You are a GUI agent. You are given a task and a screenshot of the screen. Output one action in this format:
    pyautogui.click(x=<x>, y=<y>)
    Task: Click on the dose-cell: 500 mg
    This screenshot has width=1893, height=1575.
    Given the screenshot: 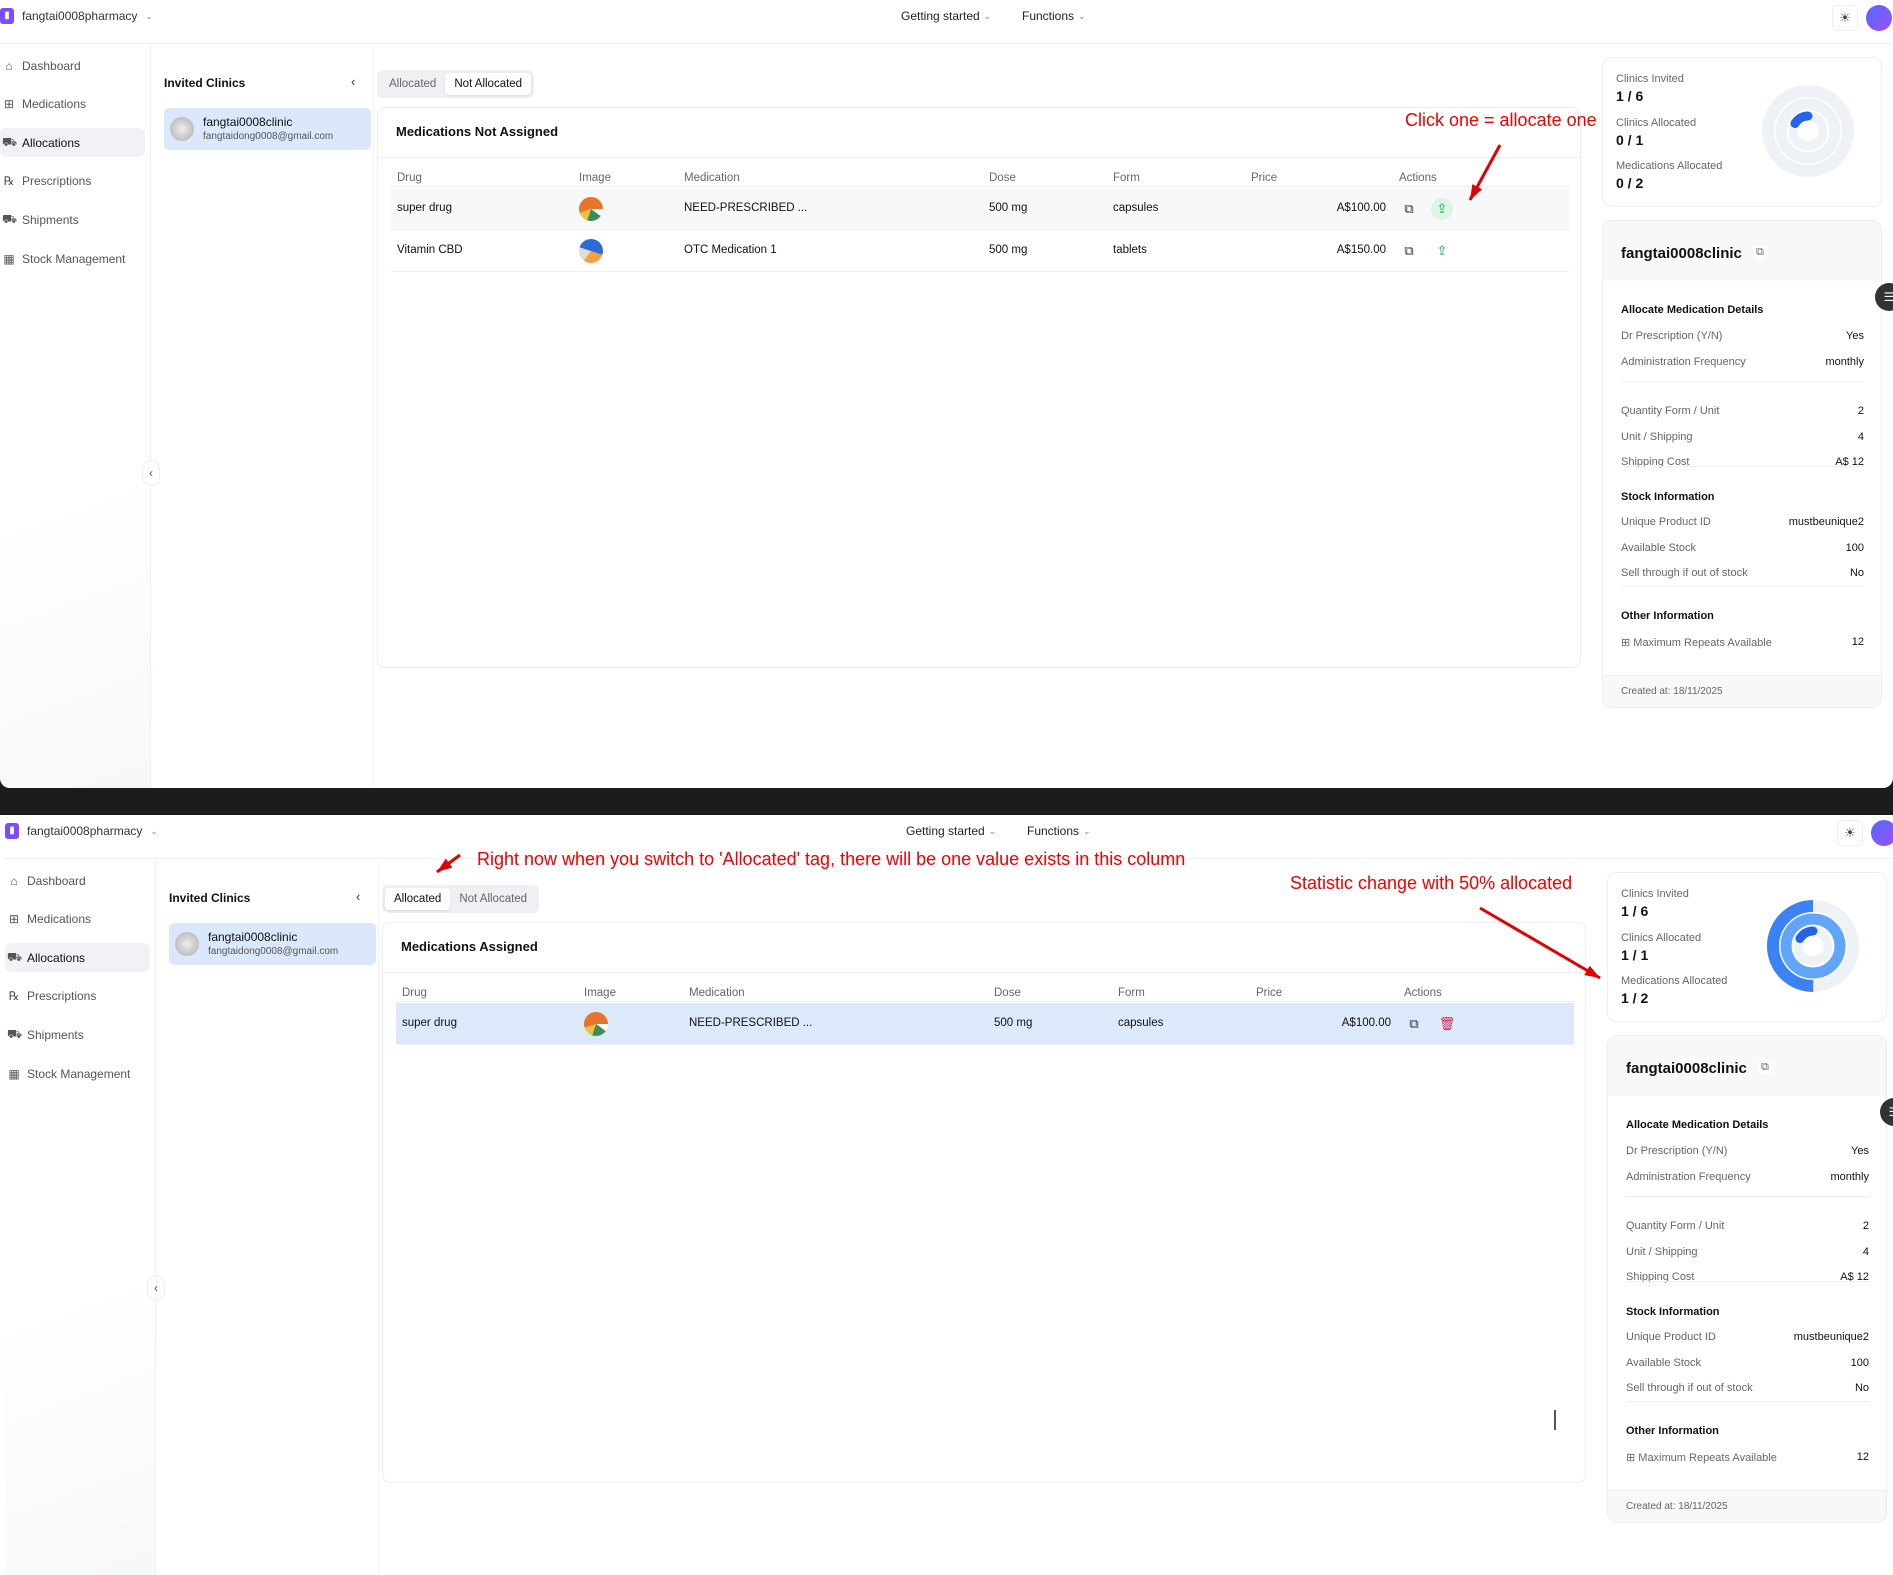 What is the action you would take?
    pyautogui.click(x=1008, y=208)
    